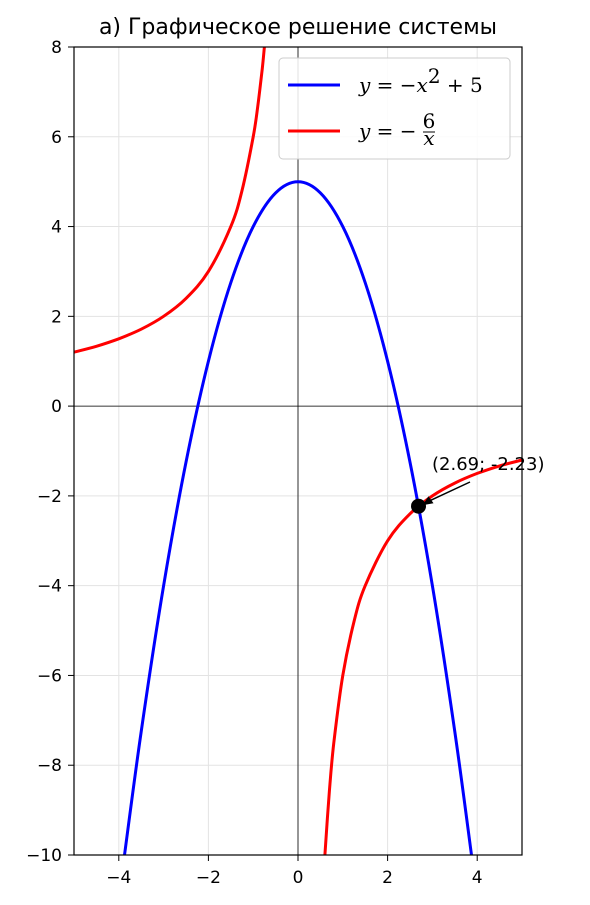 This screenshot has width=590, height=905. Describe the element at coordinates (56, 48) in the screenshot. I see `y-tick-label: 8` at that location.